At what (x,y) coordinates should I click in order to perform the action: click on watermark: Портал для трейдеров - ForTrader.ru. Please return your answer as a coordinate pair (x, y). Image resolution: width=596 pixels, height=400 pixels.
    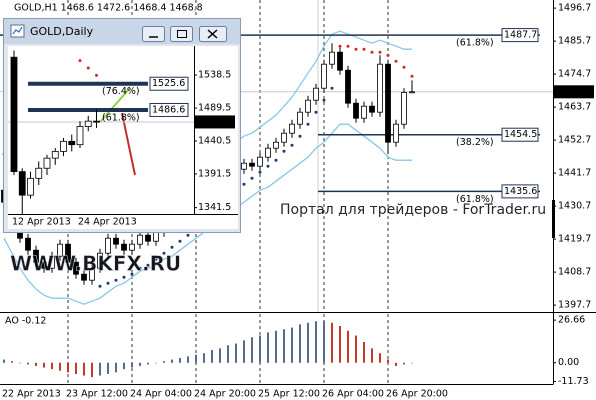
    Looking at the image, I should click on (413, 210).